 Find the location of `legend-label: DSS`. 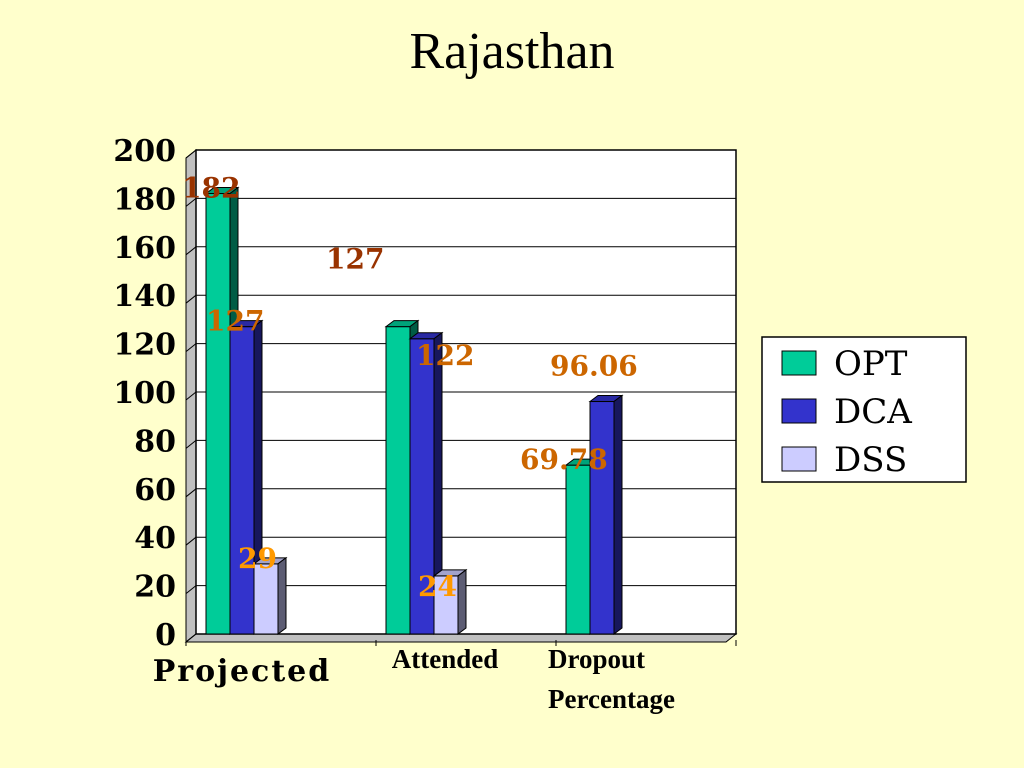

legend-label: DSS is located at coordinates (870, 460).